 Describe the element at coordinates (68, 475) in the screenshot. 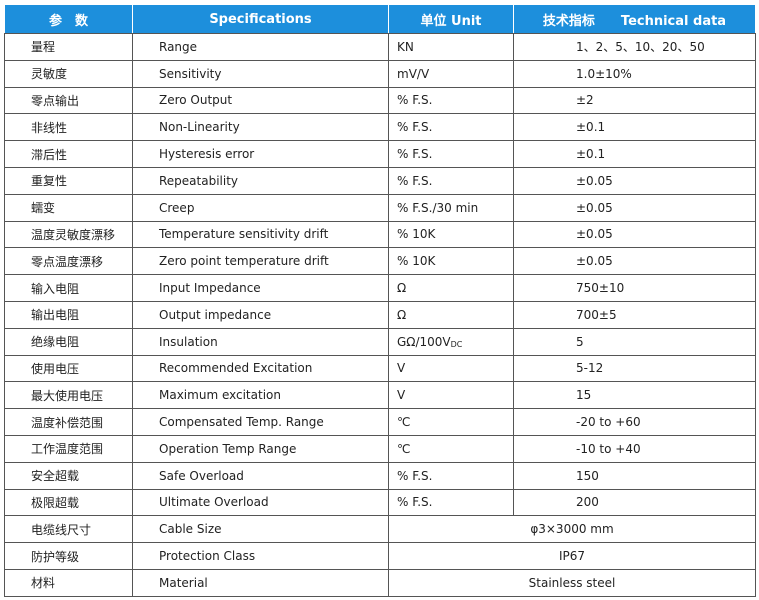

I see `param-cell: 安全超载` at that location.